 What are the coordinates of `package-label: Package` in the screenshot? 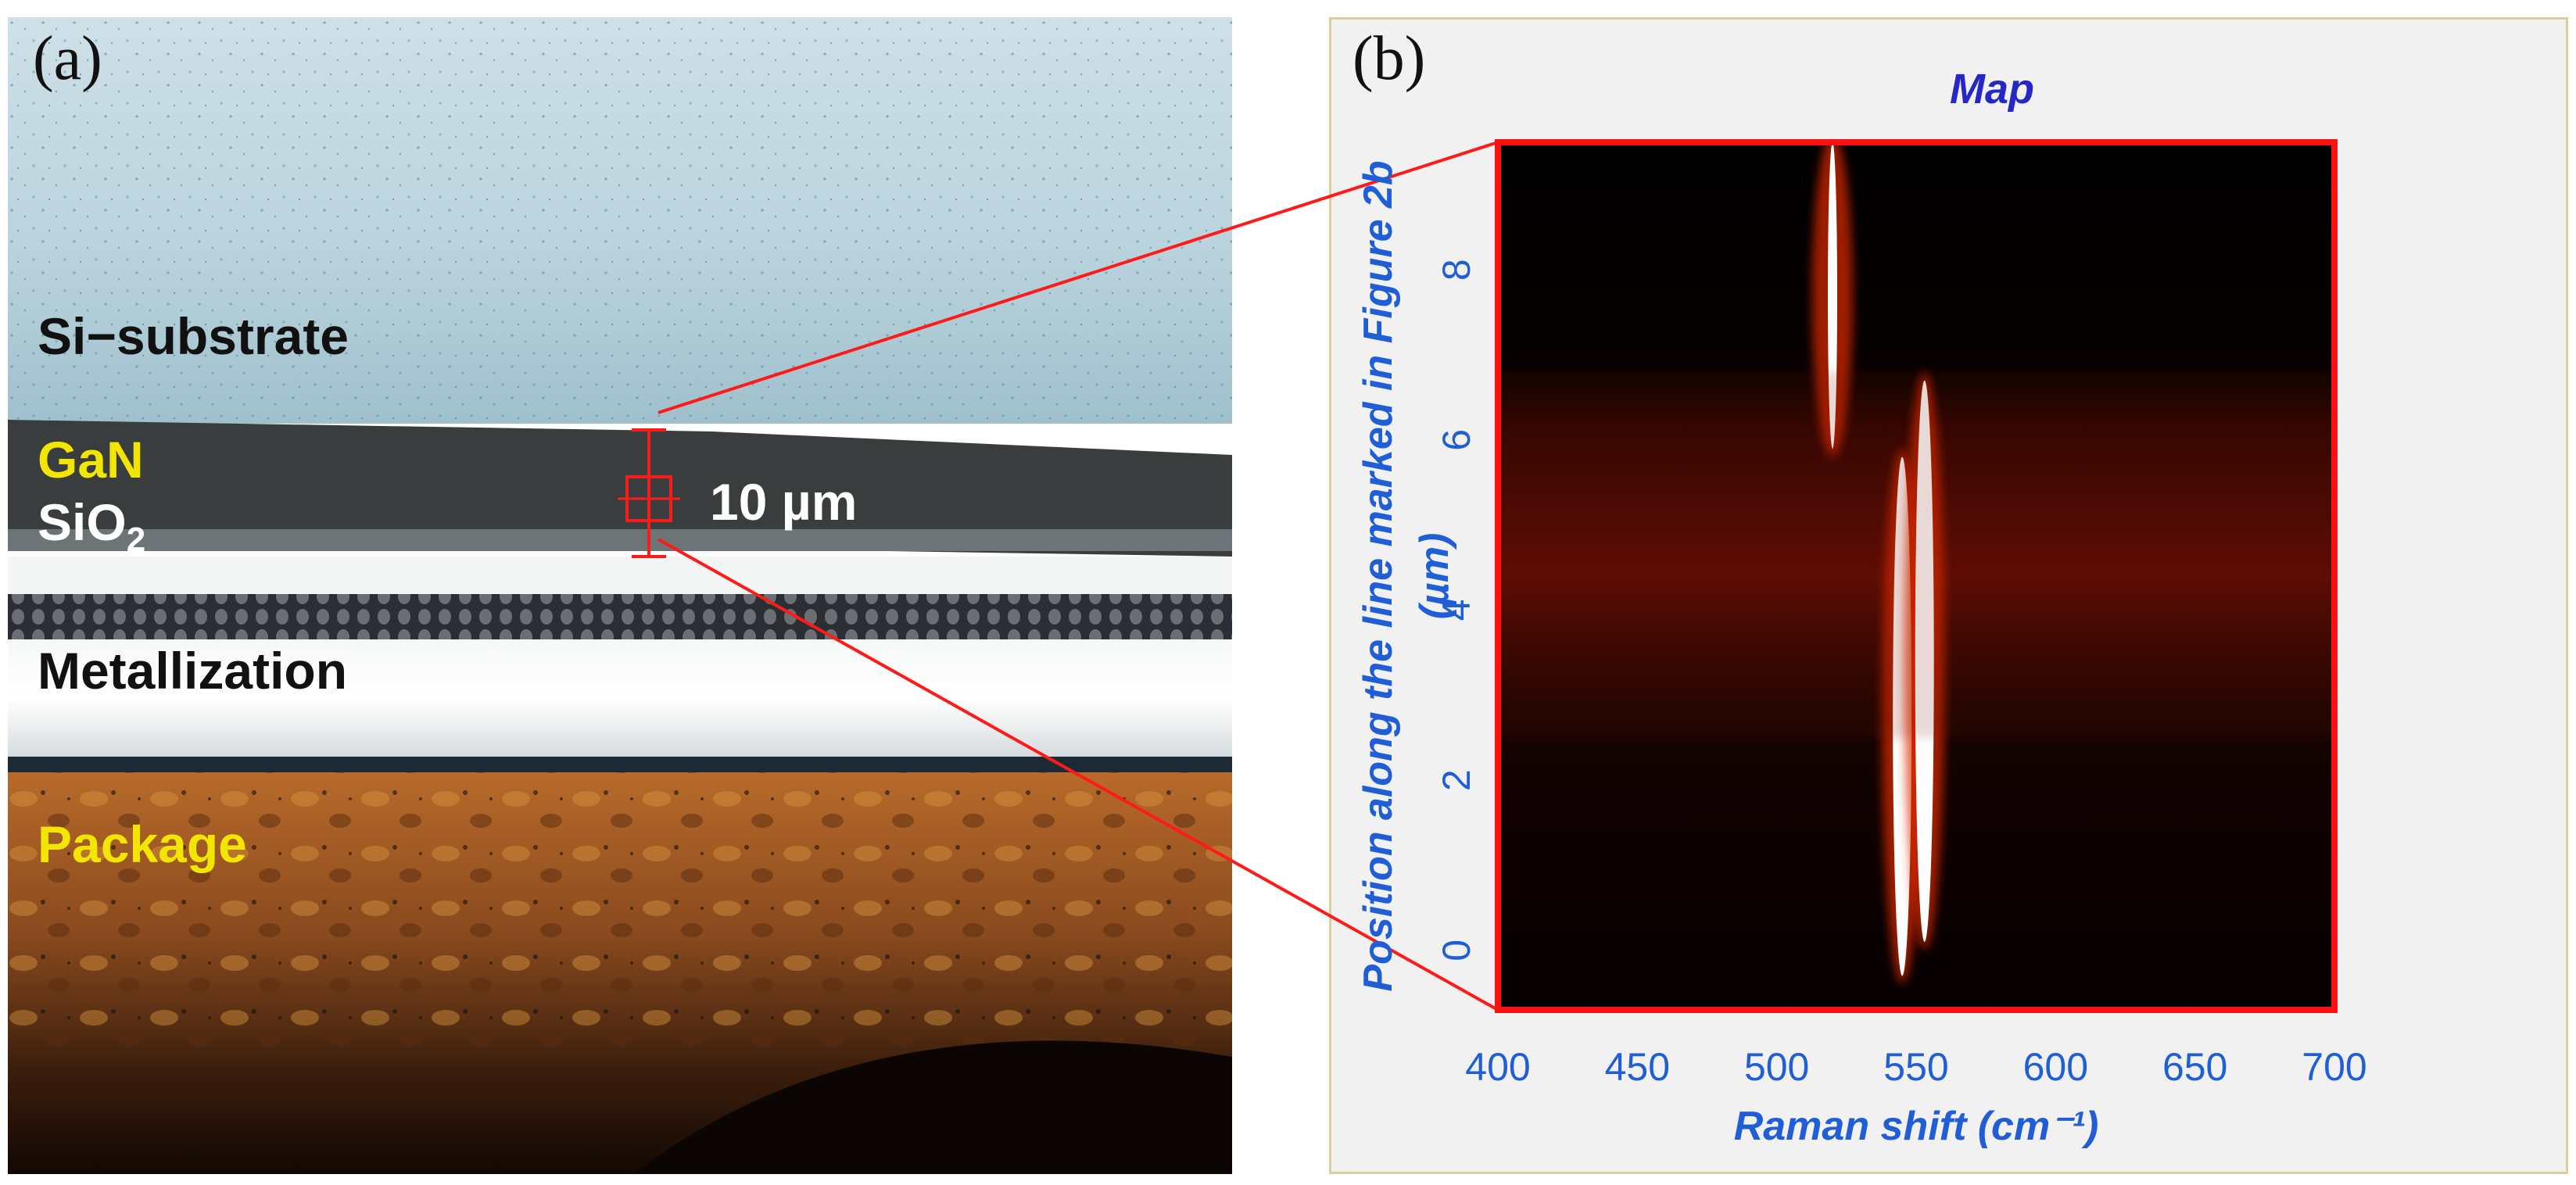 It's located at (142, 844).